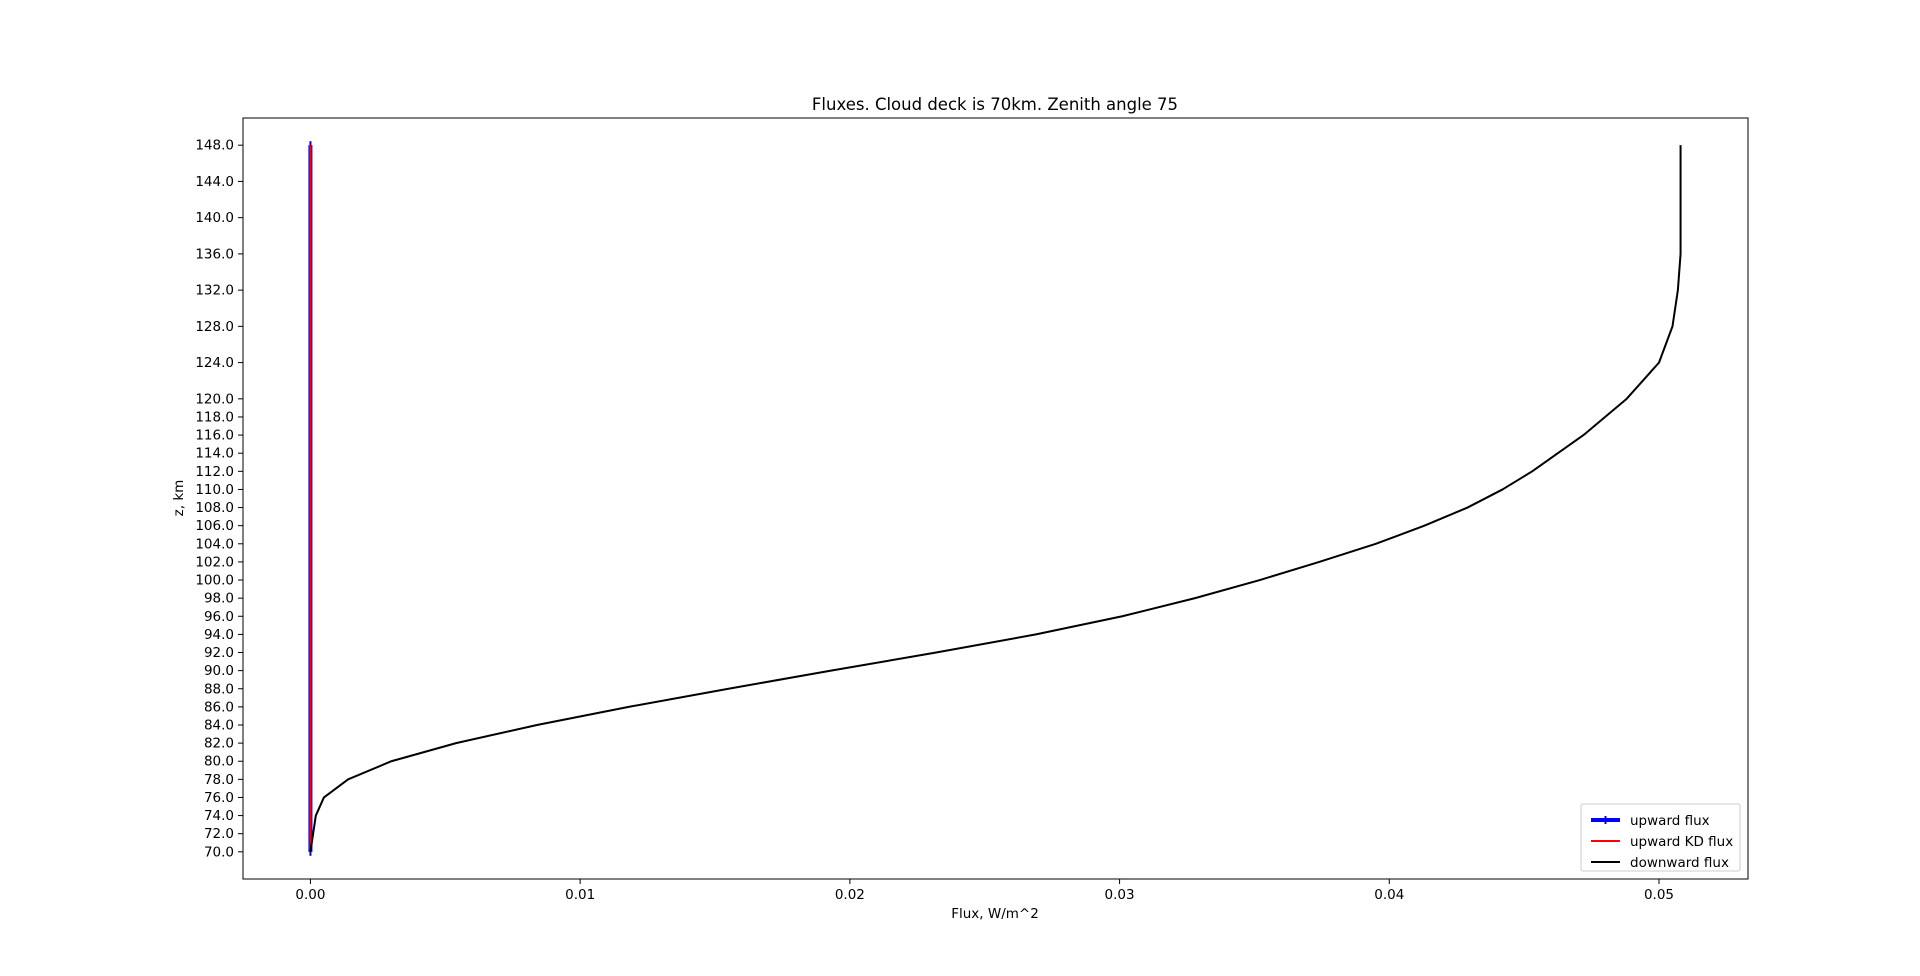 The height and width of the screenshot is (976, 1920). Describe the element at coordinates (219, 635) in the screenshot. I see `y-tick-label: 94.0` at that location.